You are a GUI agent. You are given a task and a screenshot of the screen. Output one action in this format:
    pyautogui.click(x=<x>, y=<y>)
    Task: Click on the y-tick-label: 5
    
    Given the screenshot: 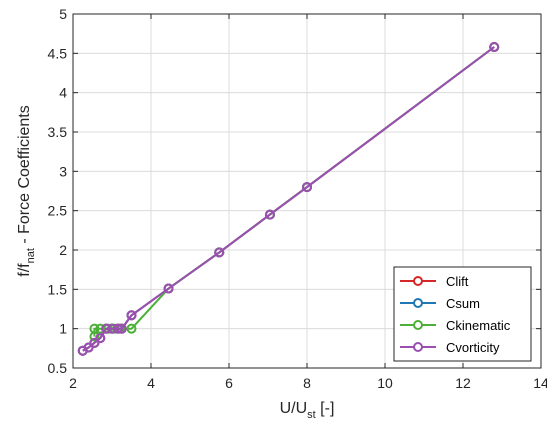 What is the action you would take?
    pyautogui.click(x=63, y=14)
    